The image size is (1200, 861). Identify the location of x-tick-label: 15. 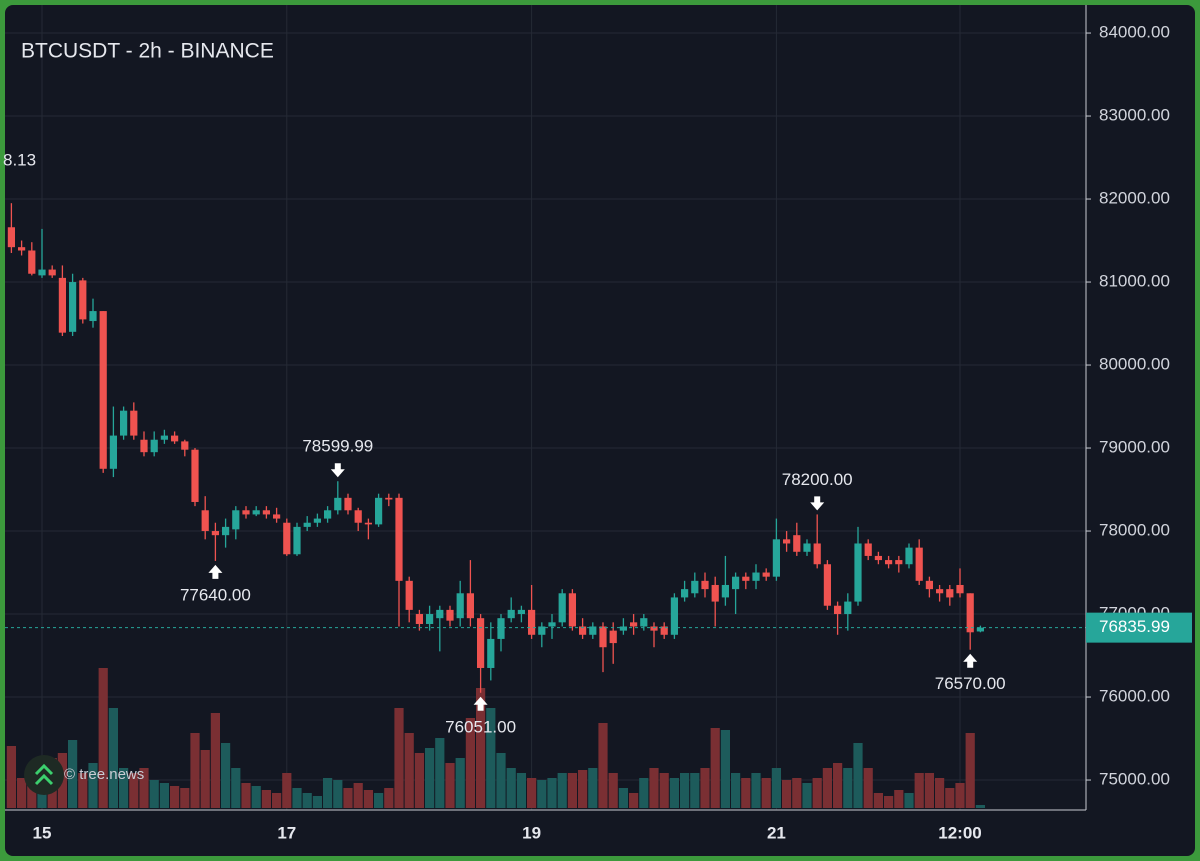
(42, 832).